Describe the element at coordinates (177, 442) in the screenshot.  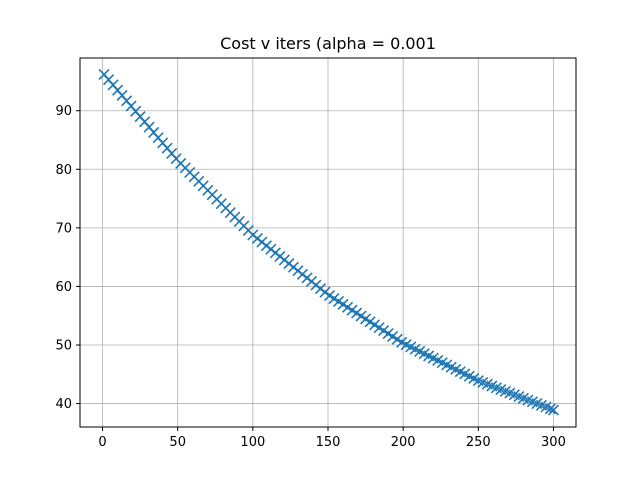
I see `x-tick-label: 50` at that location.